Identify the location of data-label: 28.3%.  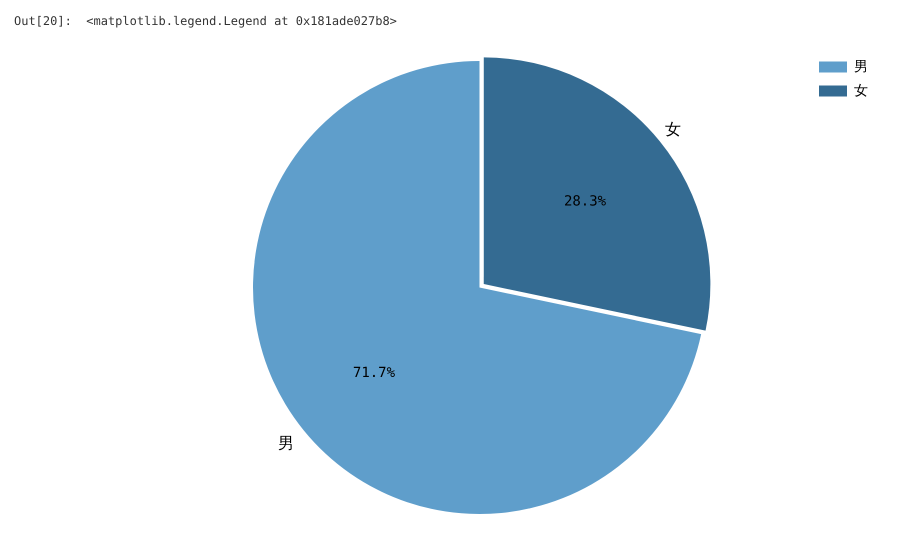
(585, 202).